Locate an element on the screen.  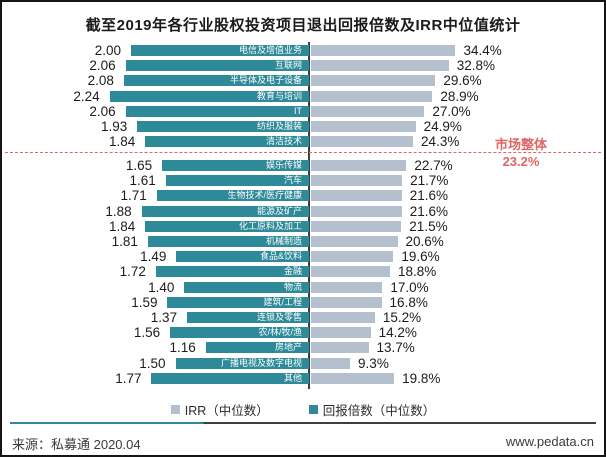
industry-label: 其他 is located at coordinates (292, 377).